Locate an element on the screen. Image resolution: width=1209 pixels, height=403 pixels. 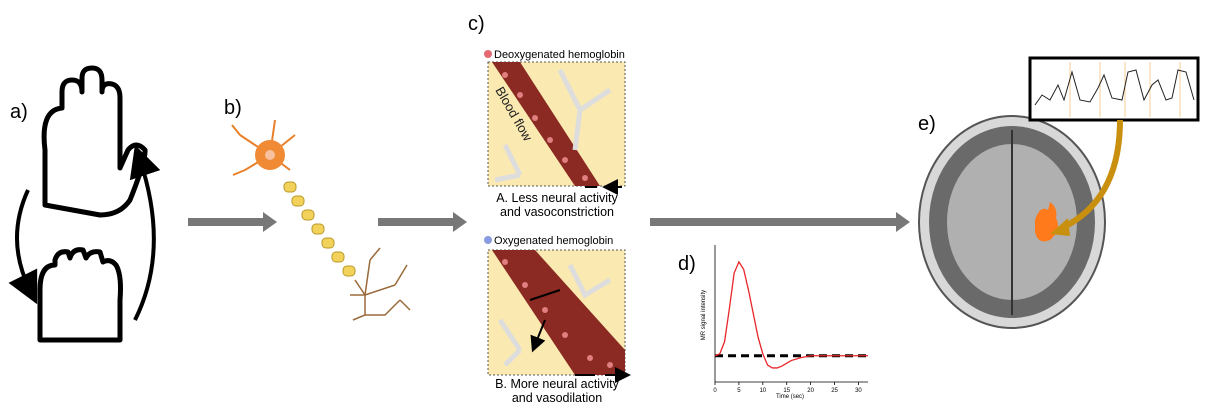
neuron is located at coordinates (321, 220).